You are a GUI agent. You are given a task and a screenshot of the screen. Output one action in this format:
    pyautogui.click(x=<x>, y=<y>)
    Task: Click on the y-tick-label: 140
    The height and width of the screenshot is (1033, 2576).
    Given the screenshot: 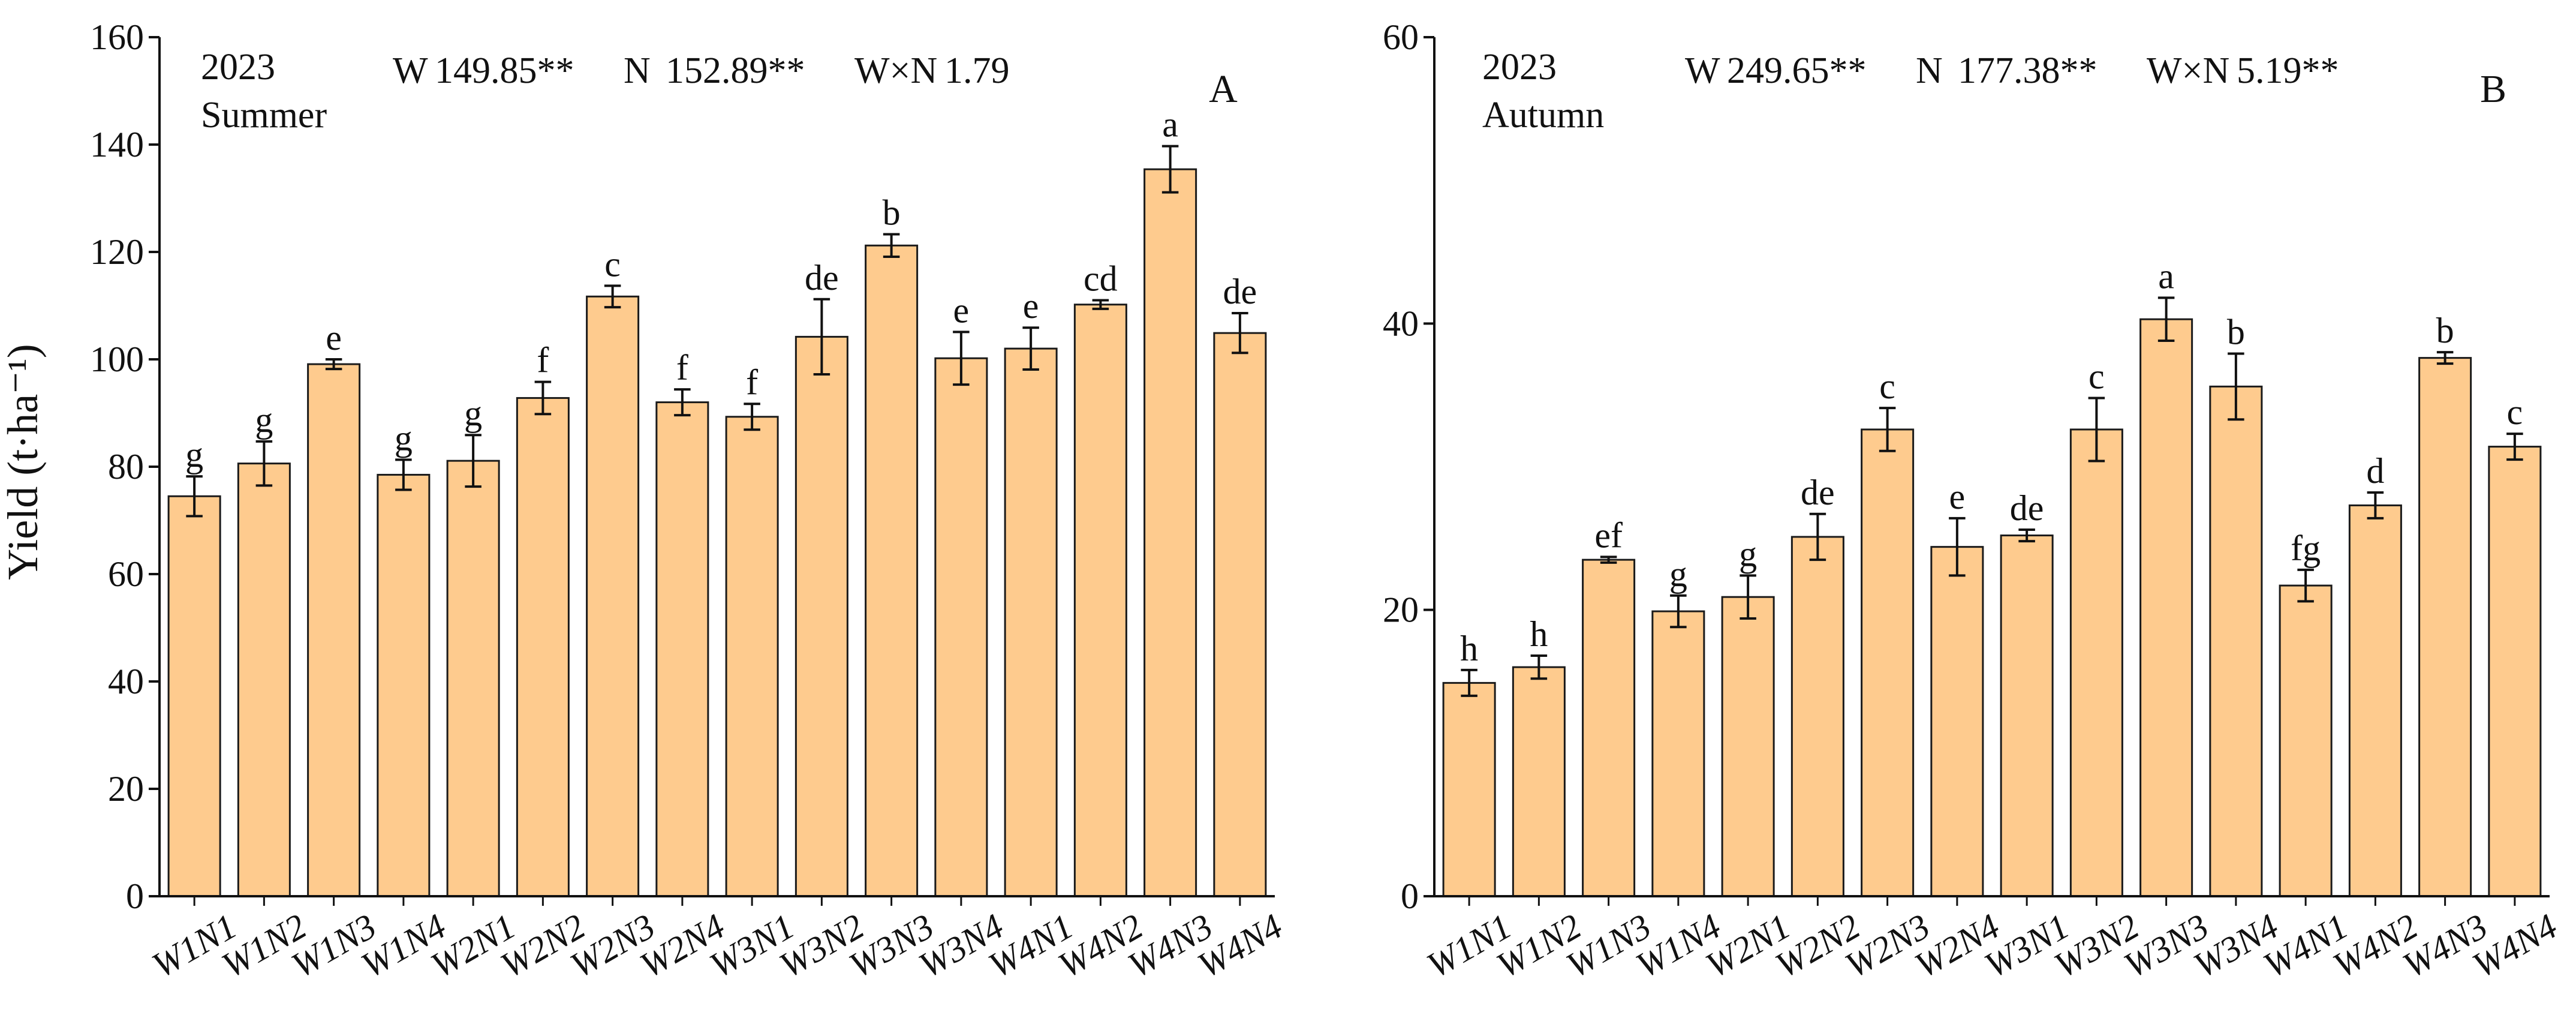 What is the action you would take?
    pyautogui.click(x=117, y=144)
    